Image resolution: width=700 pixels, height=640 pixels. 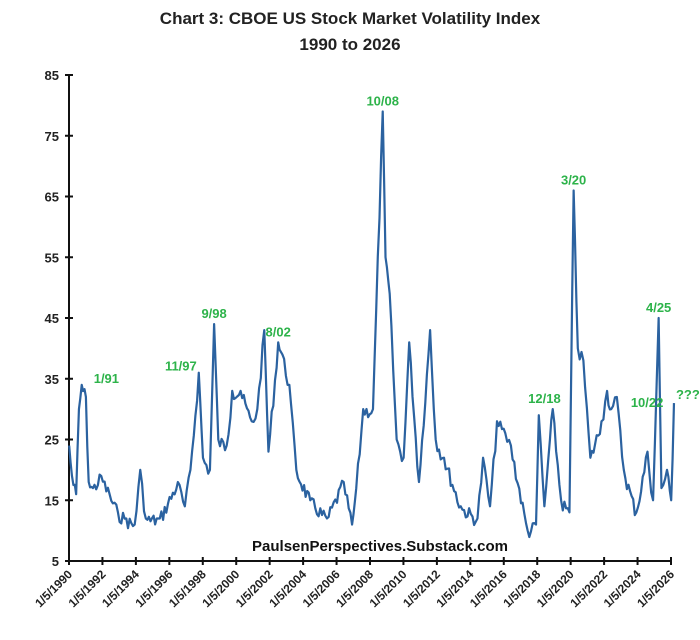 I want to click on y-tick-label: 85, so click(x=52, y=75).